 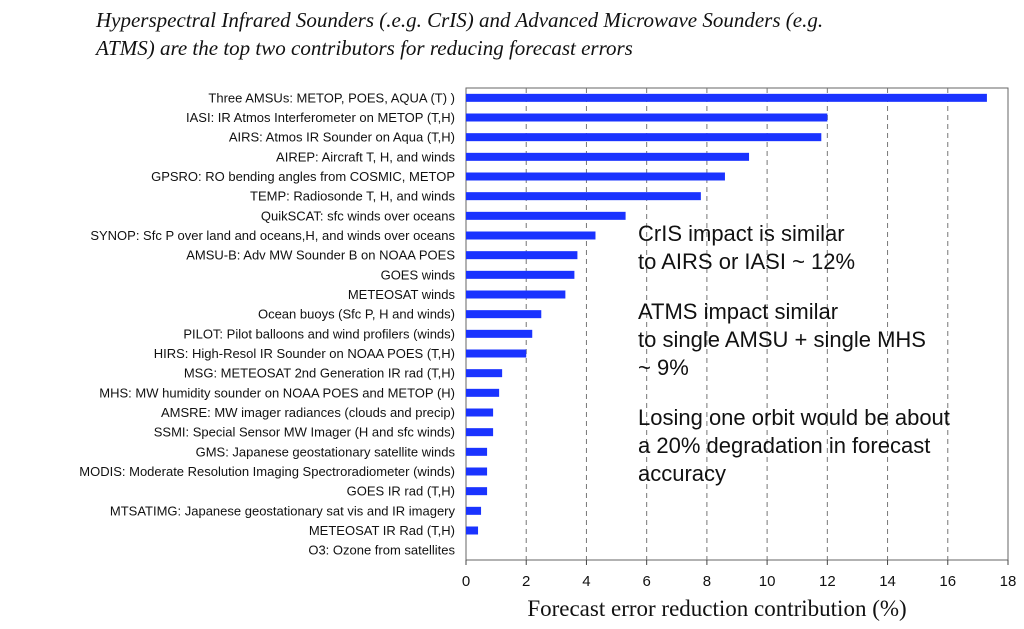 I want to click on category-label: GOES IR rad (T,H), so click(x=401, y=491).